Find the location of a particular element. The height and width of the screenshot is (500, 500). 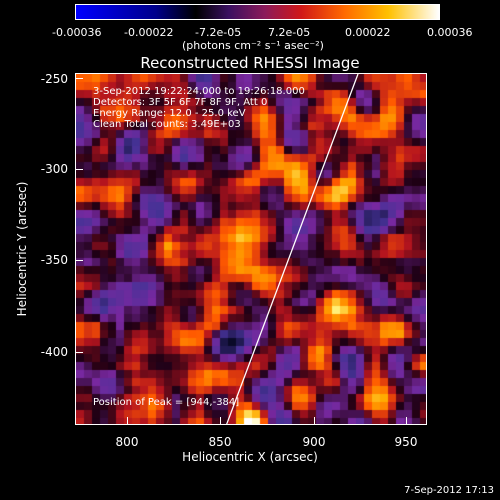

y-tick-label: -250 is located at coordinates (54, 79).